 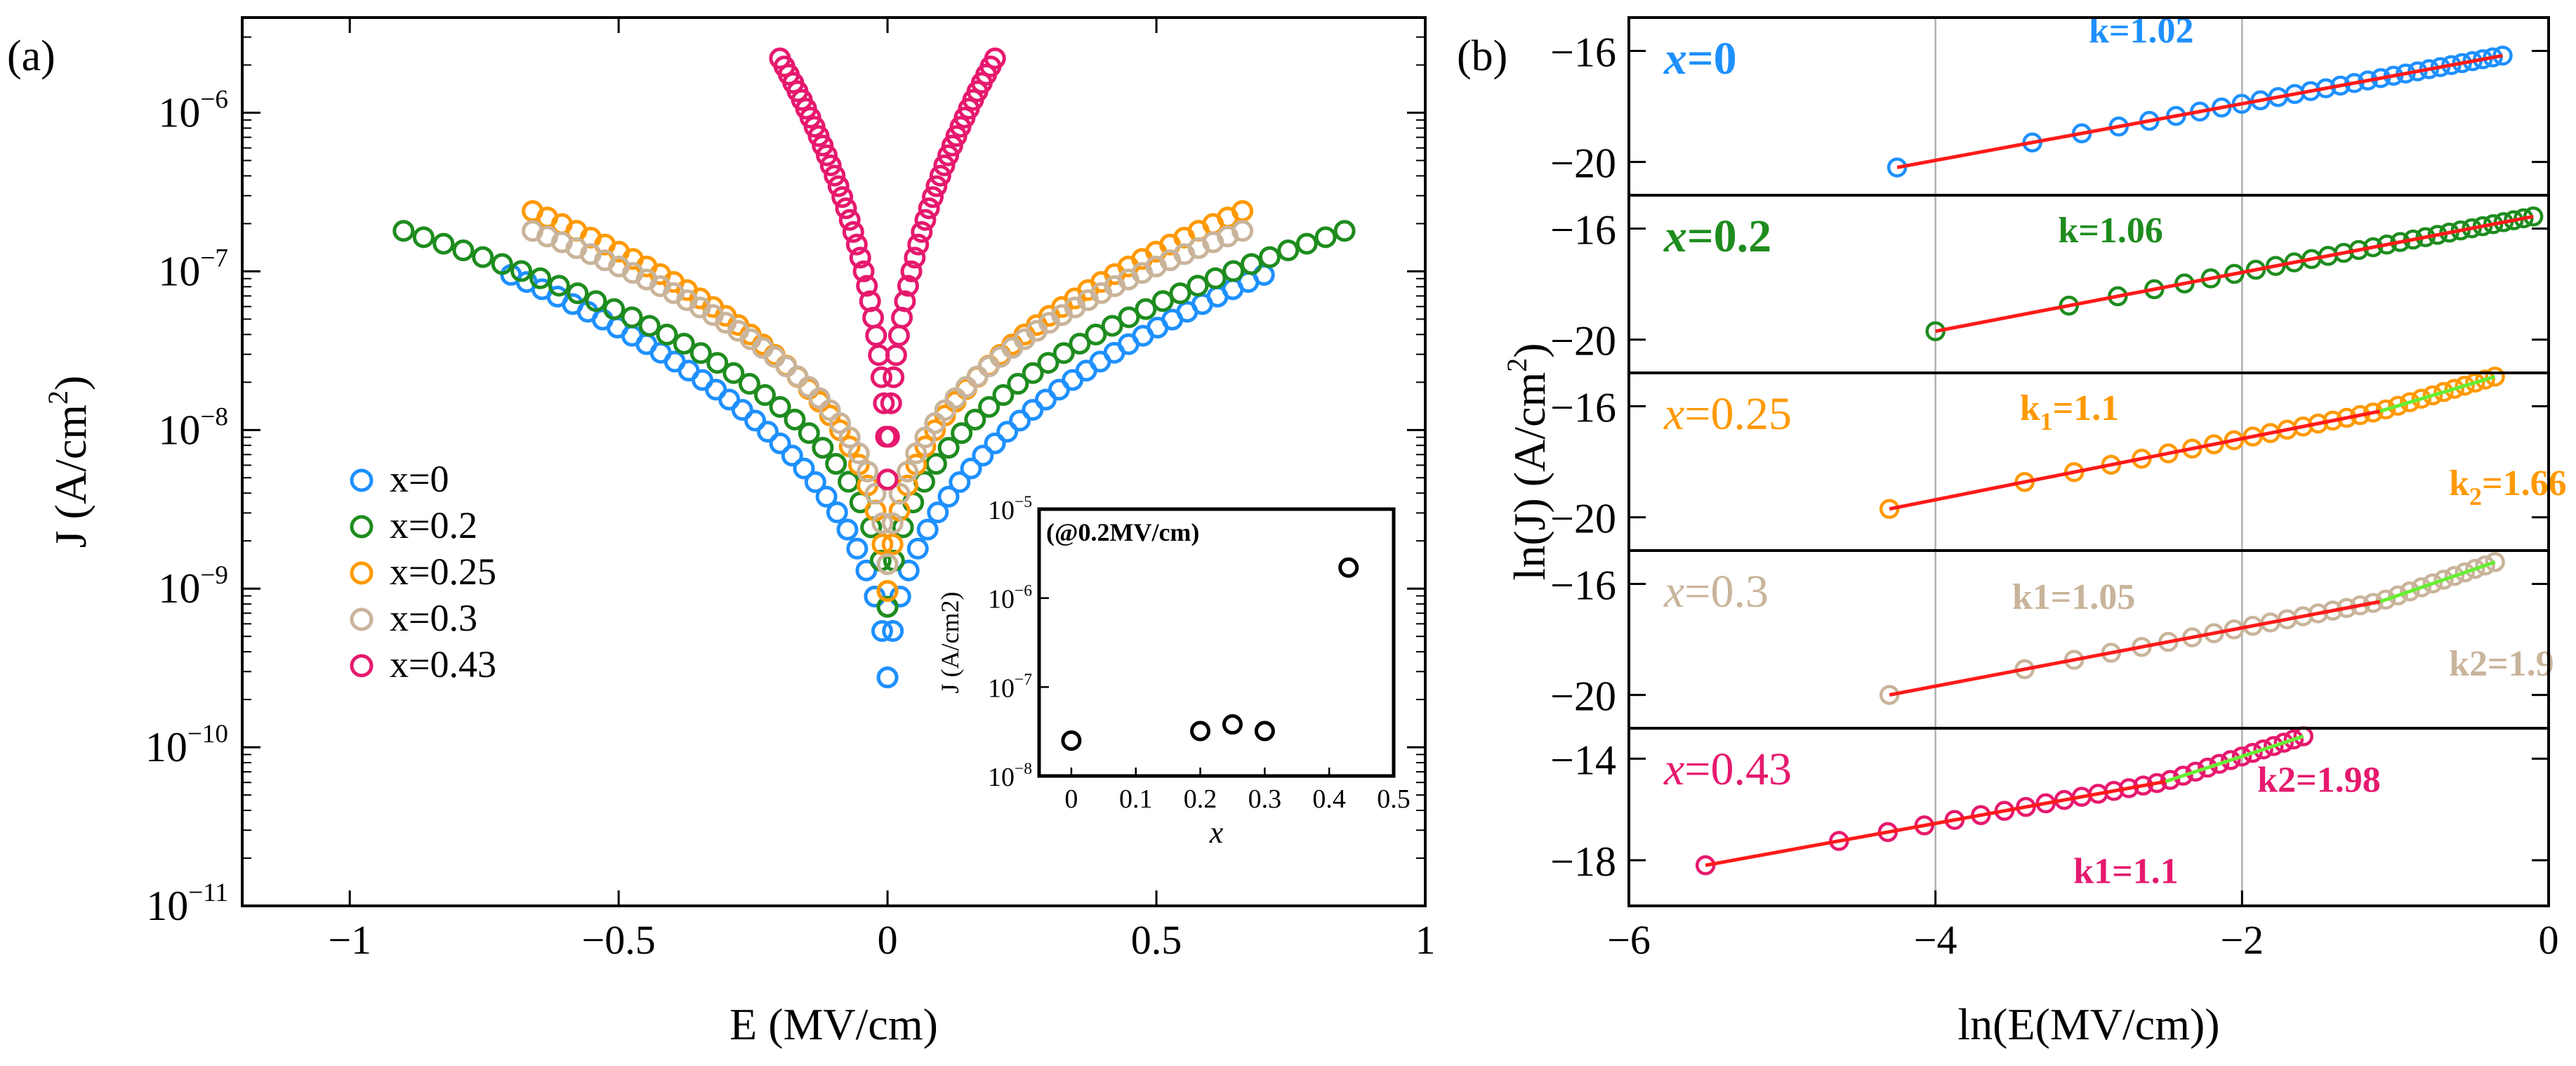 I want to click on inset-x-tick-label: 0.5, so click(x=1394, y=799).